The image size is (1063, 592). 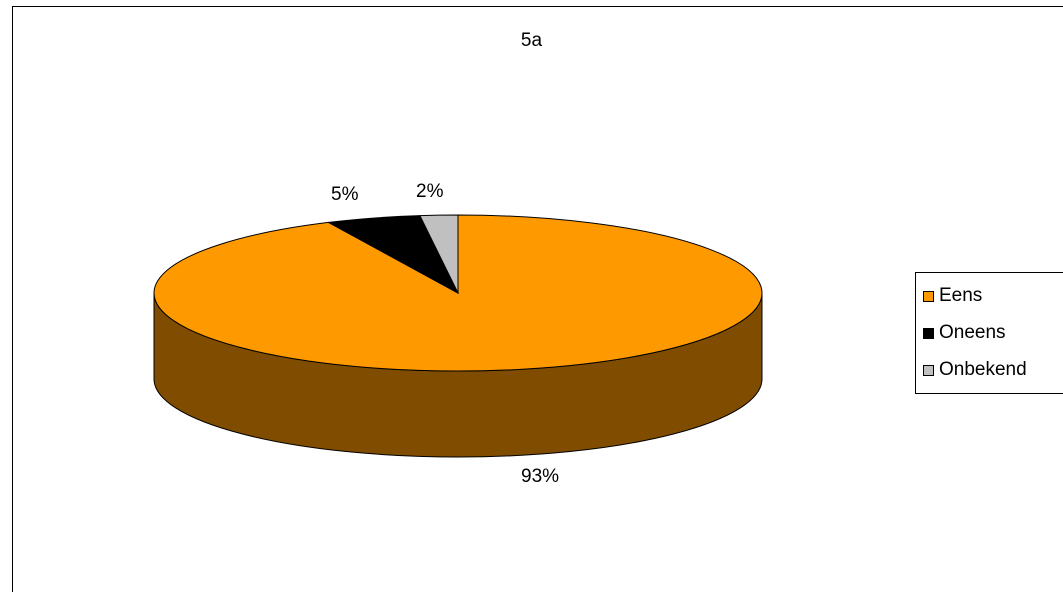 I want to click on legend-label-eens: Eens, so click(x=961, y=295).